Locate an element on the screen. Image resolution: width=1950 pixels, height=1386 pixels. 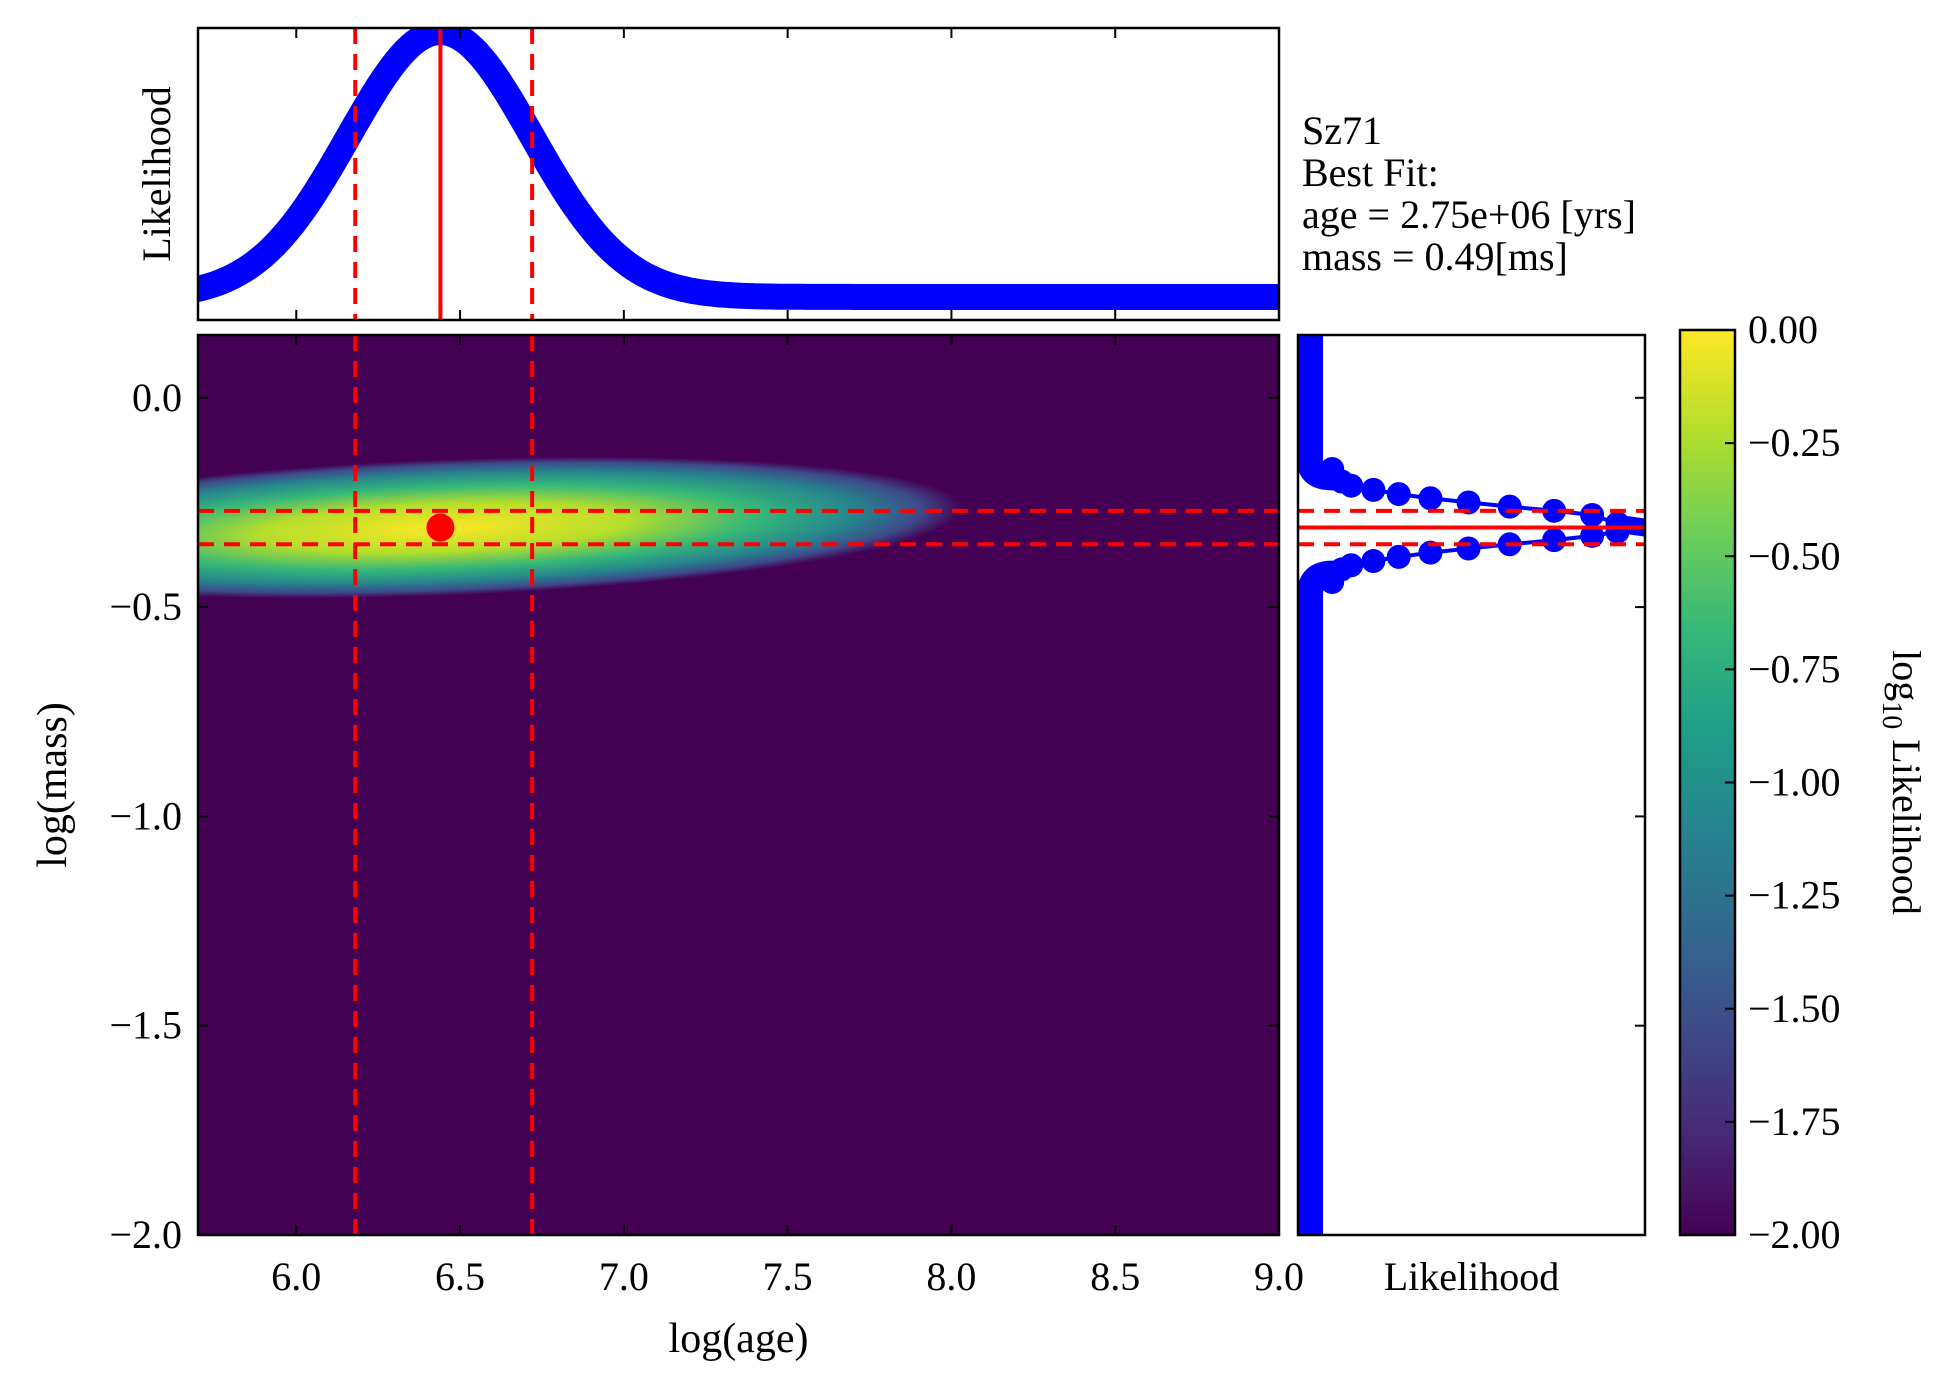
y-tick-label-2: −1.0 is located at coordinates (145, 815).